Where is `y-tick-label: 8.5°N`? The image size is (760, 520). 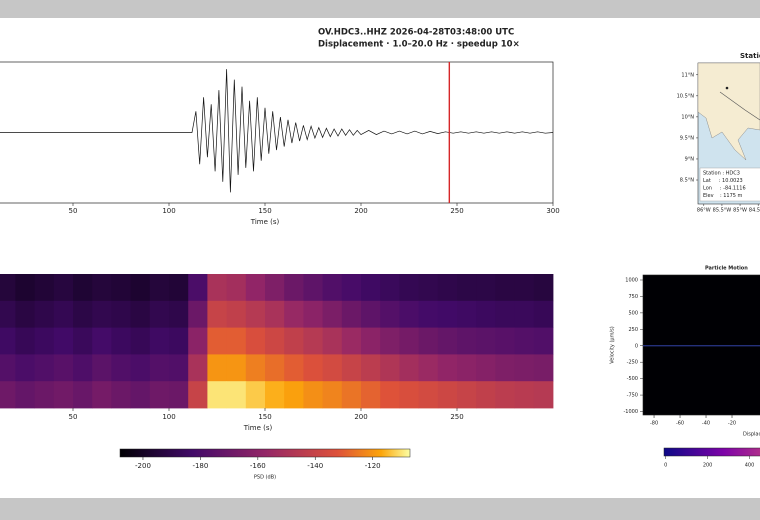 y-tick-label: 8.5°N is located at coordinates (687, 181).